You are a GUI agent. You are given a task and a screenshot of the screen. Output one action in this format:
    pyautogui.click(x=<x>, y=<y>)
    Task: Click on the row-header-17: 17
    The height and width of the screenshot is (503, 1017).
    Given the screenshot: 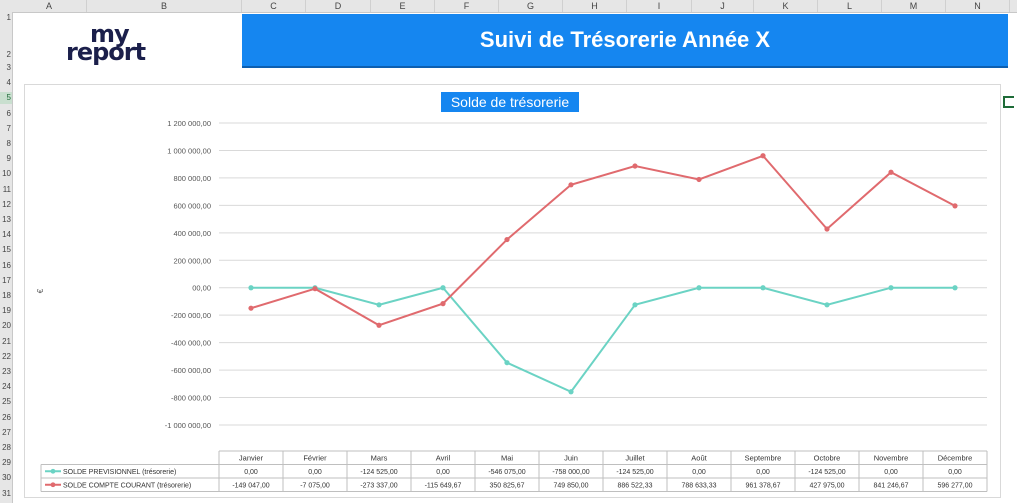 What is the action you would take?
    pyautogui.click(x=6, y=280)
    